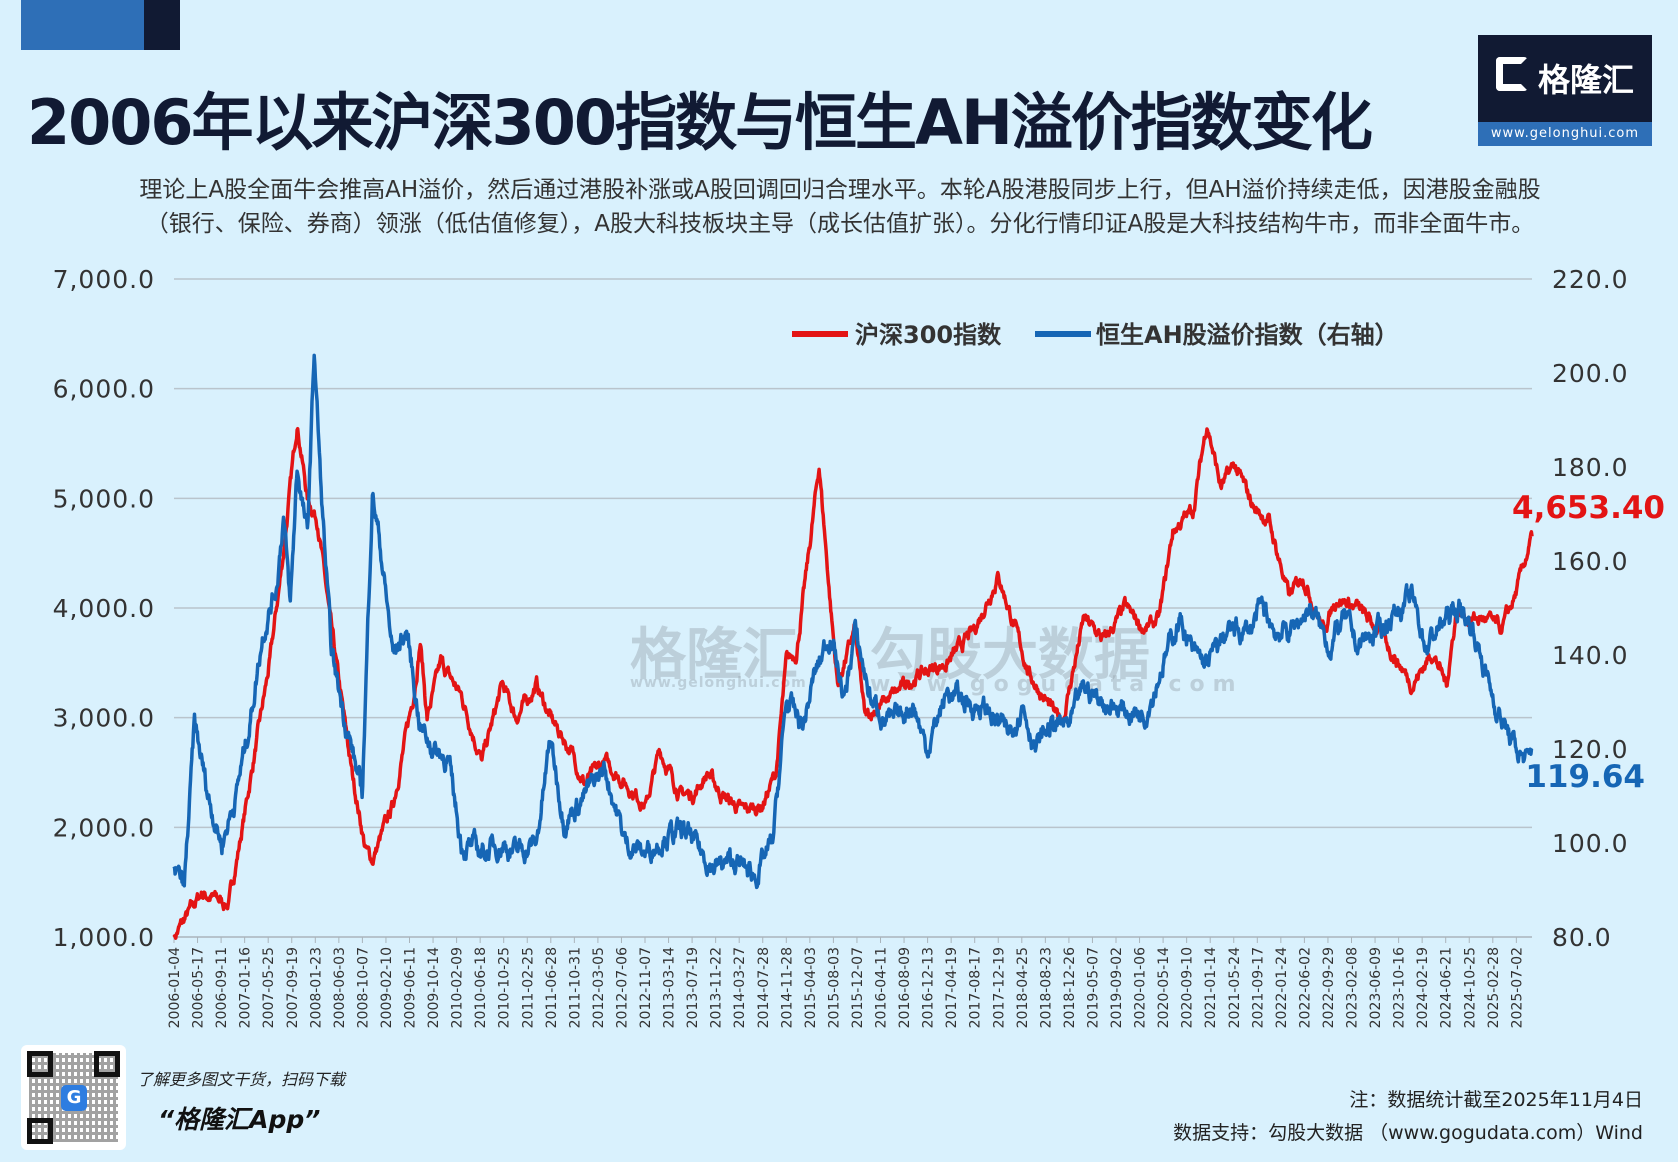 The image size is (1678, 1162). What do you see at coordinates (717, 987) in the screenshot?
I see `x-axis-tick-label: 2013-11-22` at bounding box center [717, 987].